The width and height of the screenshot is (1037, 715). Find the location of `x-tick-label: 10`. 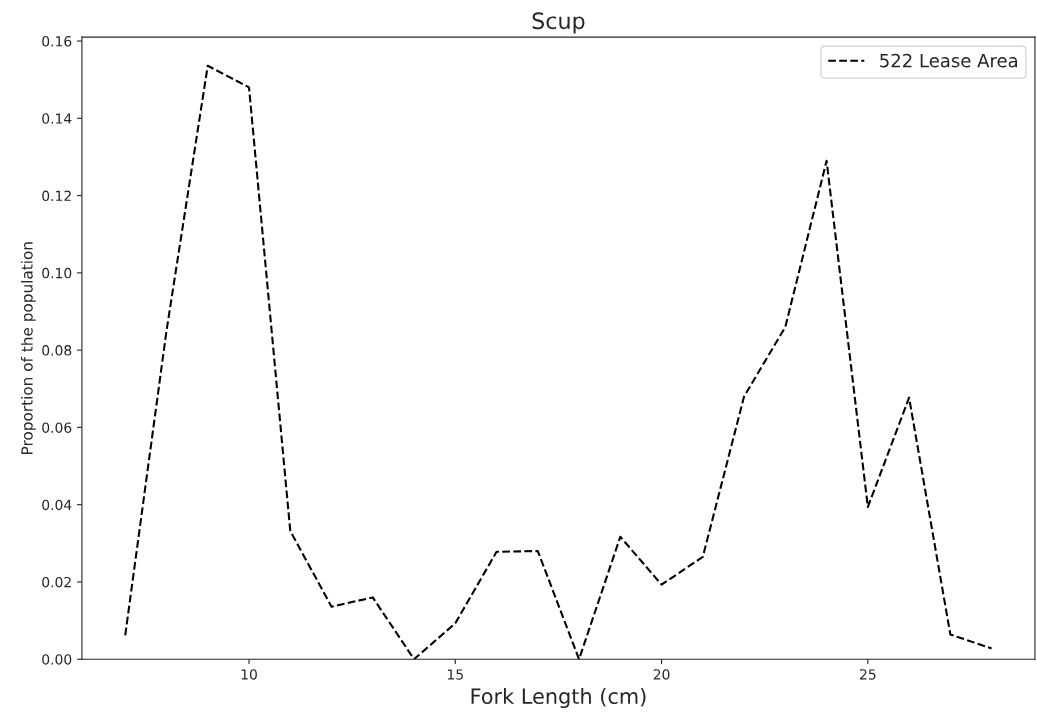

x-tick-label: 10 is located at coordinates (249, 674).